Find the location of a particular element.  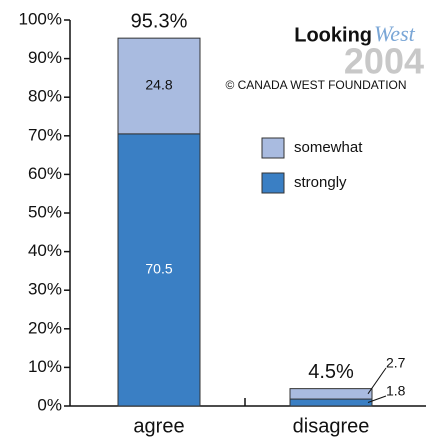

y-tick-label: 30% is located at coordinates (45, 289).